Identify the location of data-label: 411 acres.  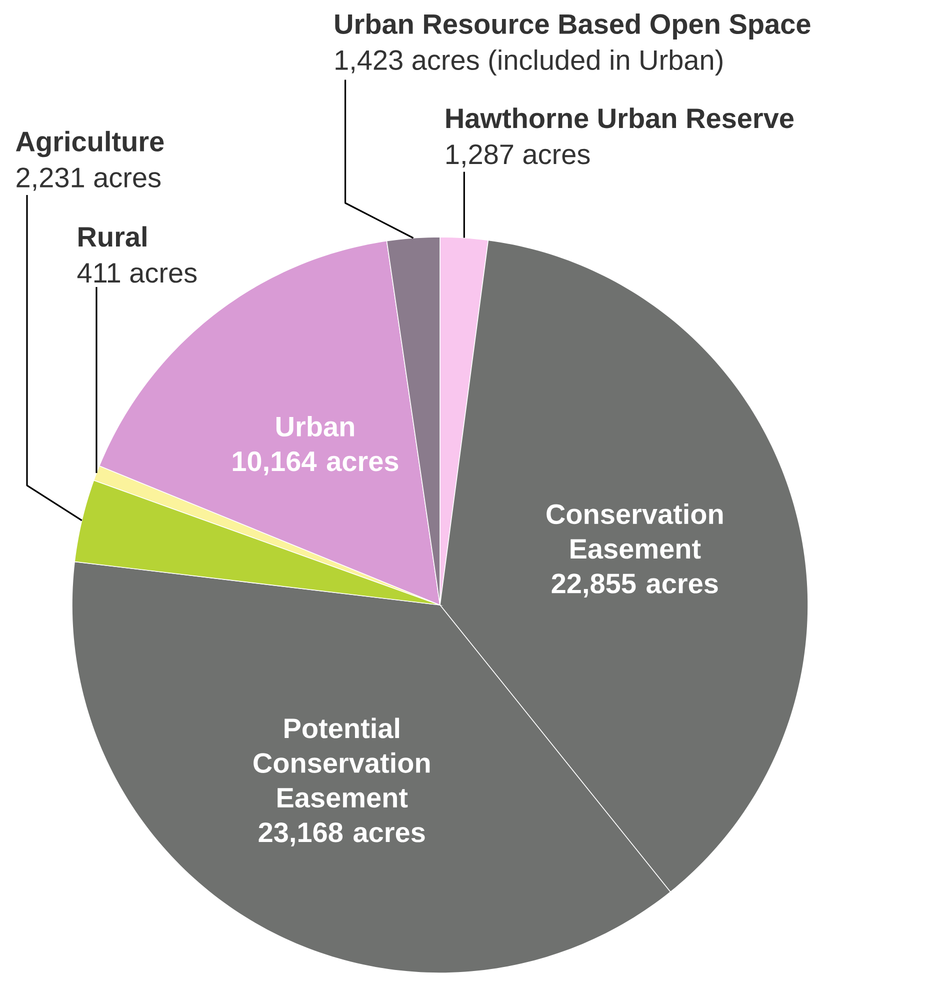
(137, 273).